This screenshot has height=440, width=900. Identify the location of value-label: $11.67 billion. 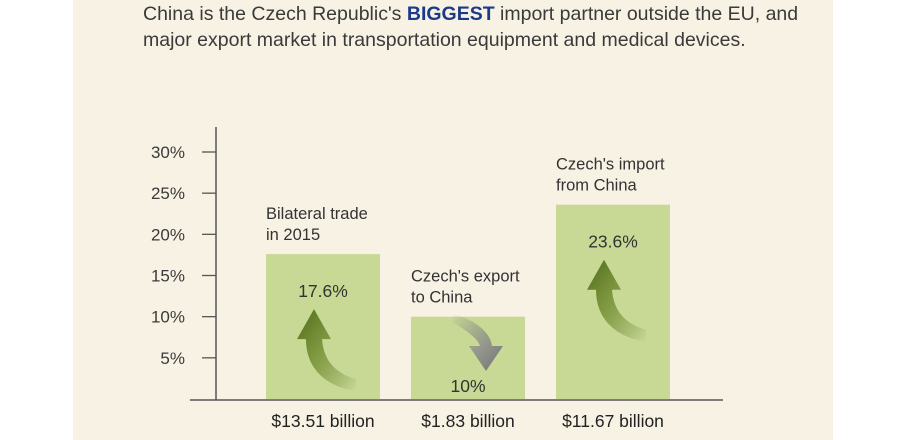
(613, 421).